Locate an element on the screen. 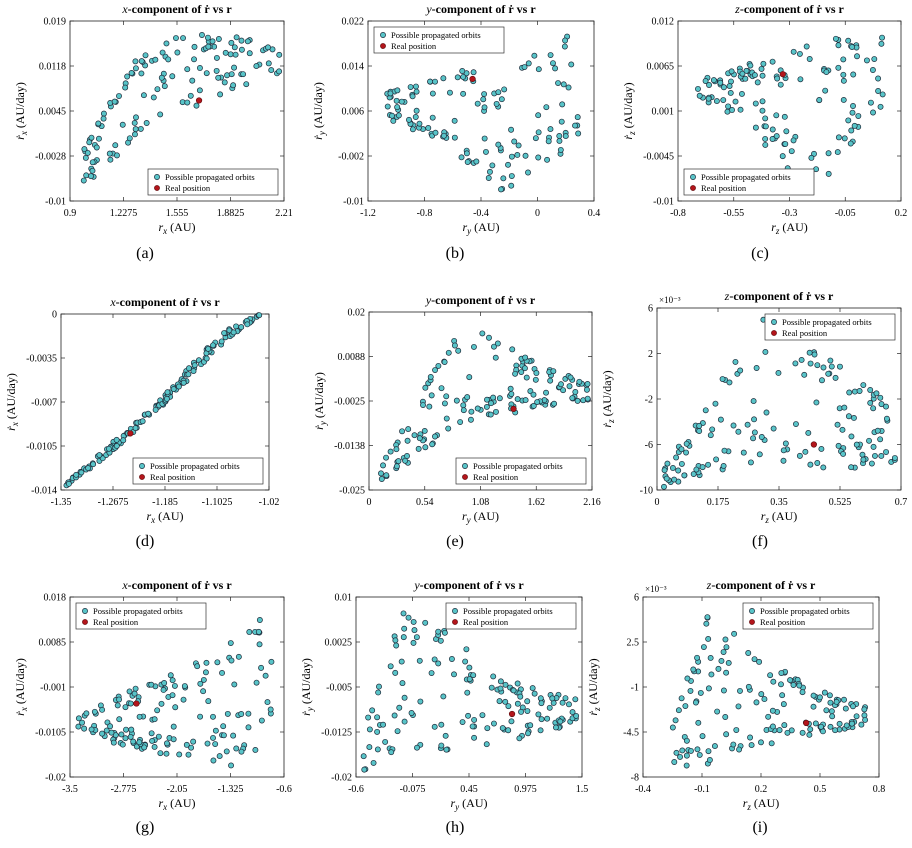  subplot-caption: (i) is located at coordinates (759, 827).